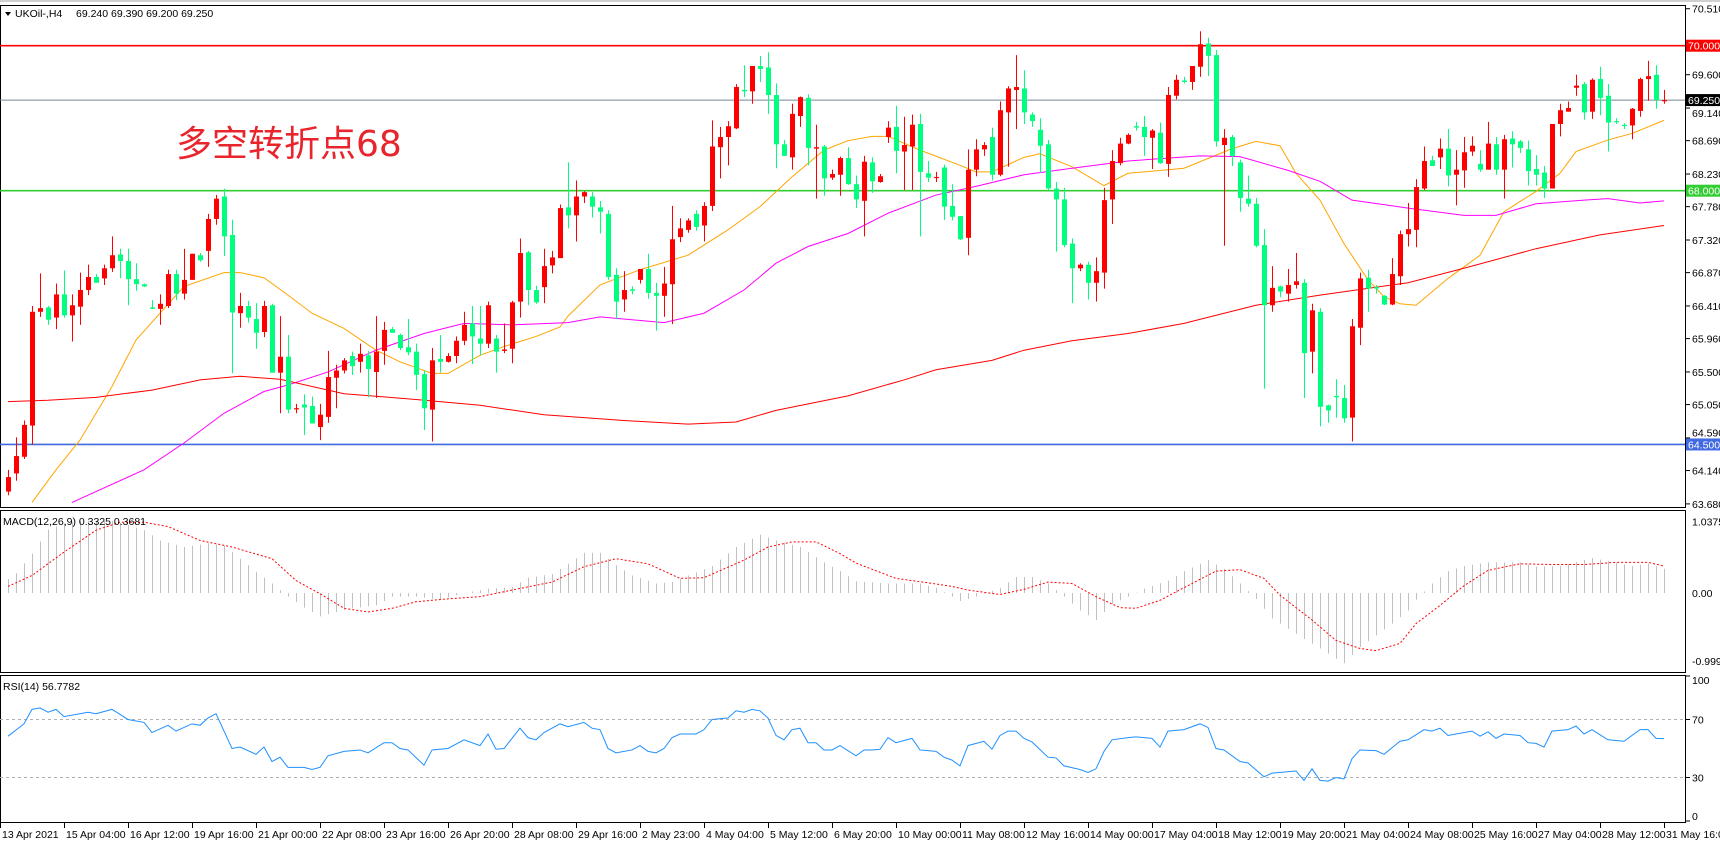  I want to click on rsi-axis-label: 70, so click(1698, 721).